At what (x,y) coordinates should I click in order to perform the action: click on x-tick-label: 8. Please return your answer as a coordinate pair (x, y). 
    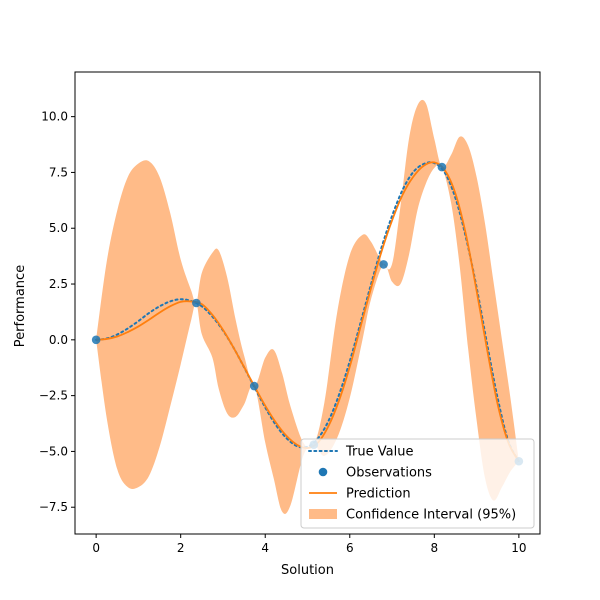
    Looking at the image, I should click on (434, 548).